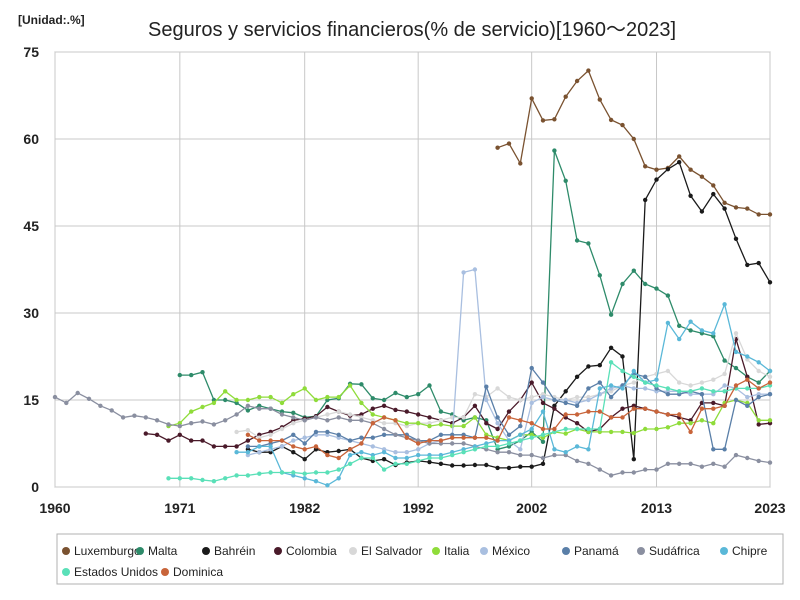  Describe the element at coordinates (206, 551) in the screenshot. I see `legend-marker-bahrein` at that location.